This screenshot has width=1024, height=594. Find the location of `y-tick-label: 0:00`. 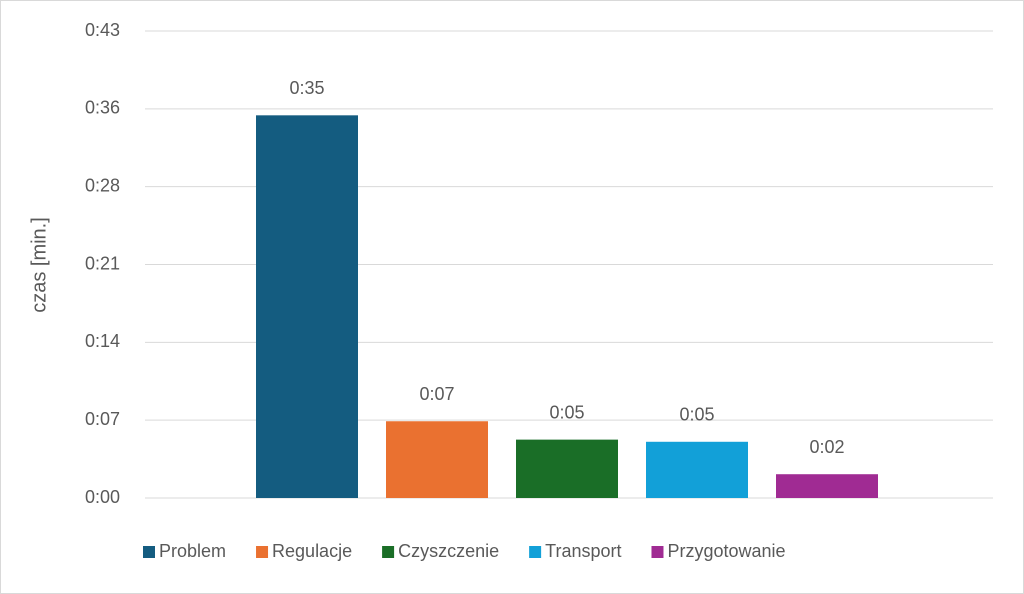

y-tick-label: 0:00 is located at coordinates (102, 497).